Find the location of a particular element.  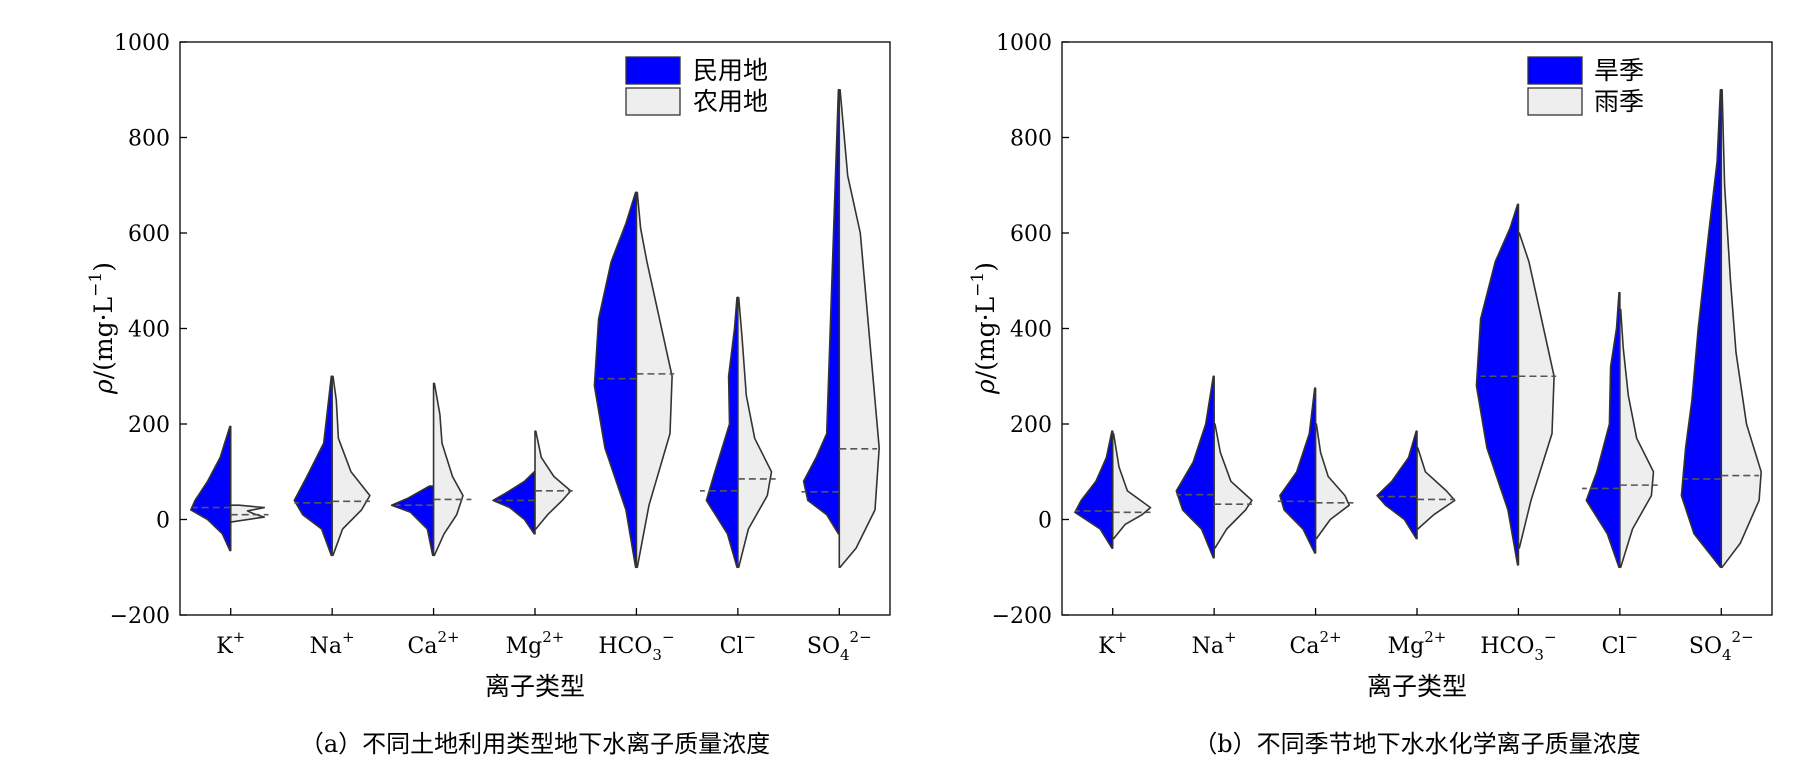

legend-a: 民用地 农用地 is located at coordinates (696, 86).